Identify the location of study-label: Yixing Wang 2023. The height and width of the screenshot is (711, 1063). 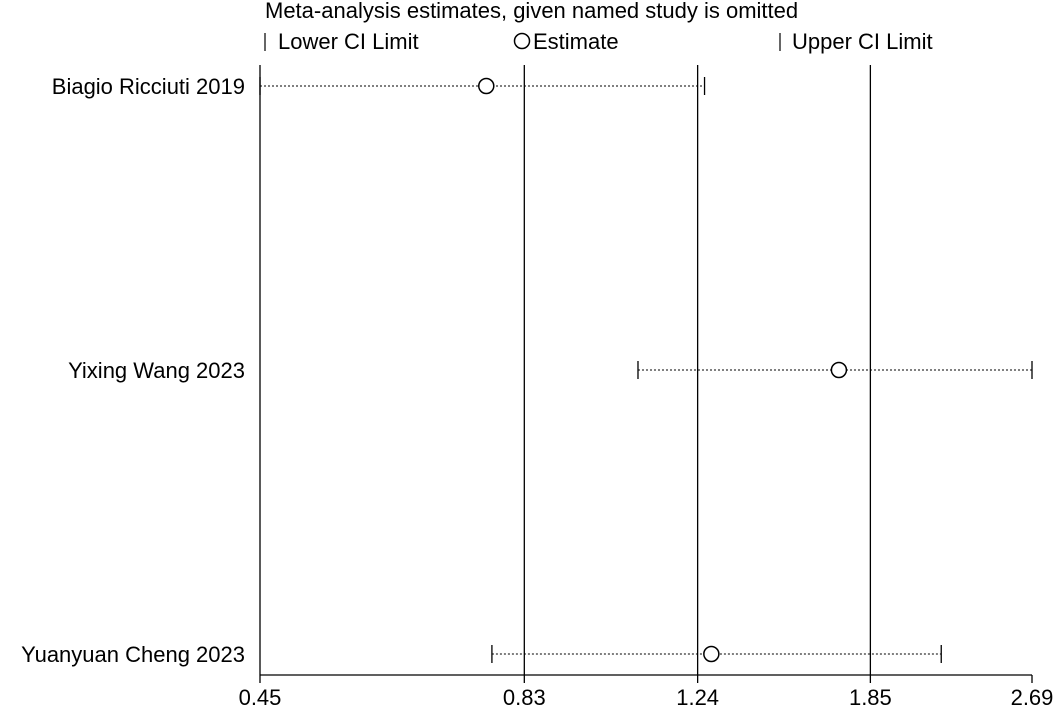
(156, 370).